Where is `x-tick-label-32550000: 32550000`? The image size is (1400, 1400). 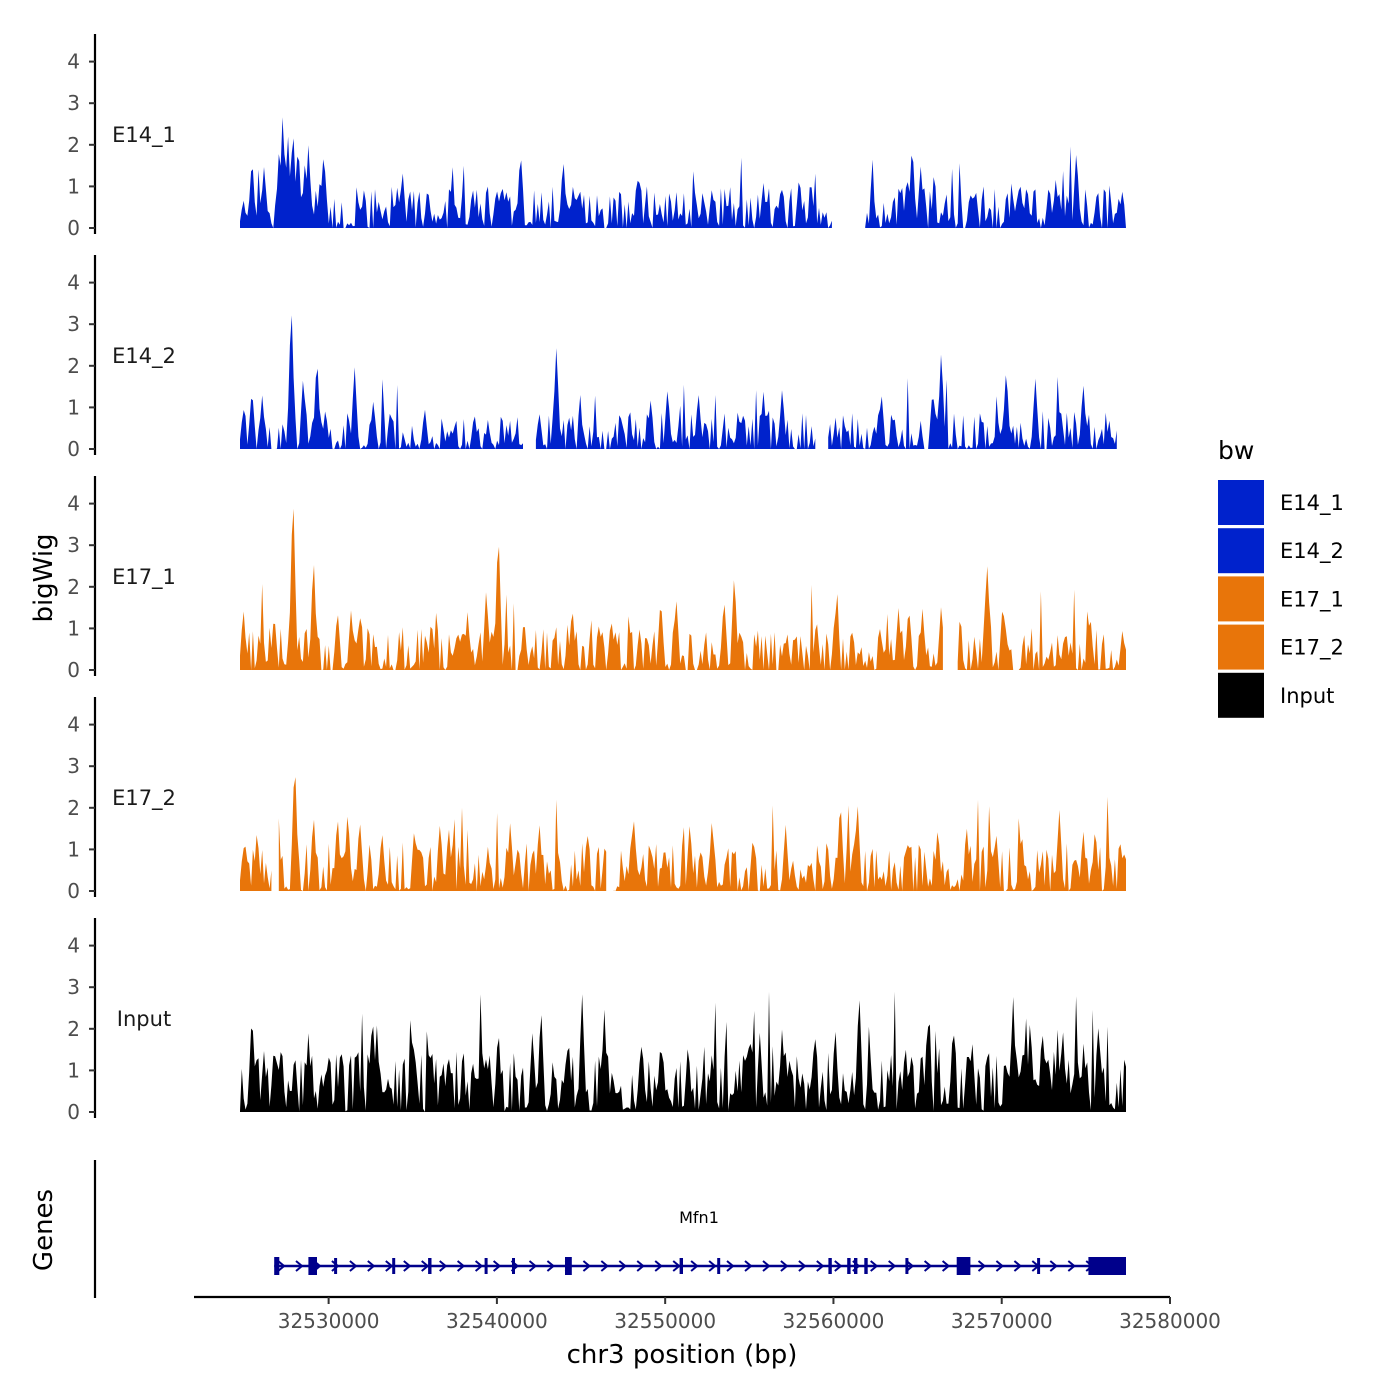
x-tick-label-32550000: 32550000 is located at coordinates (665, 1321).